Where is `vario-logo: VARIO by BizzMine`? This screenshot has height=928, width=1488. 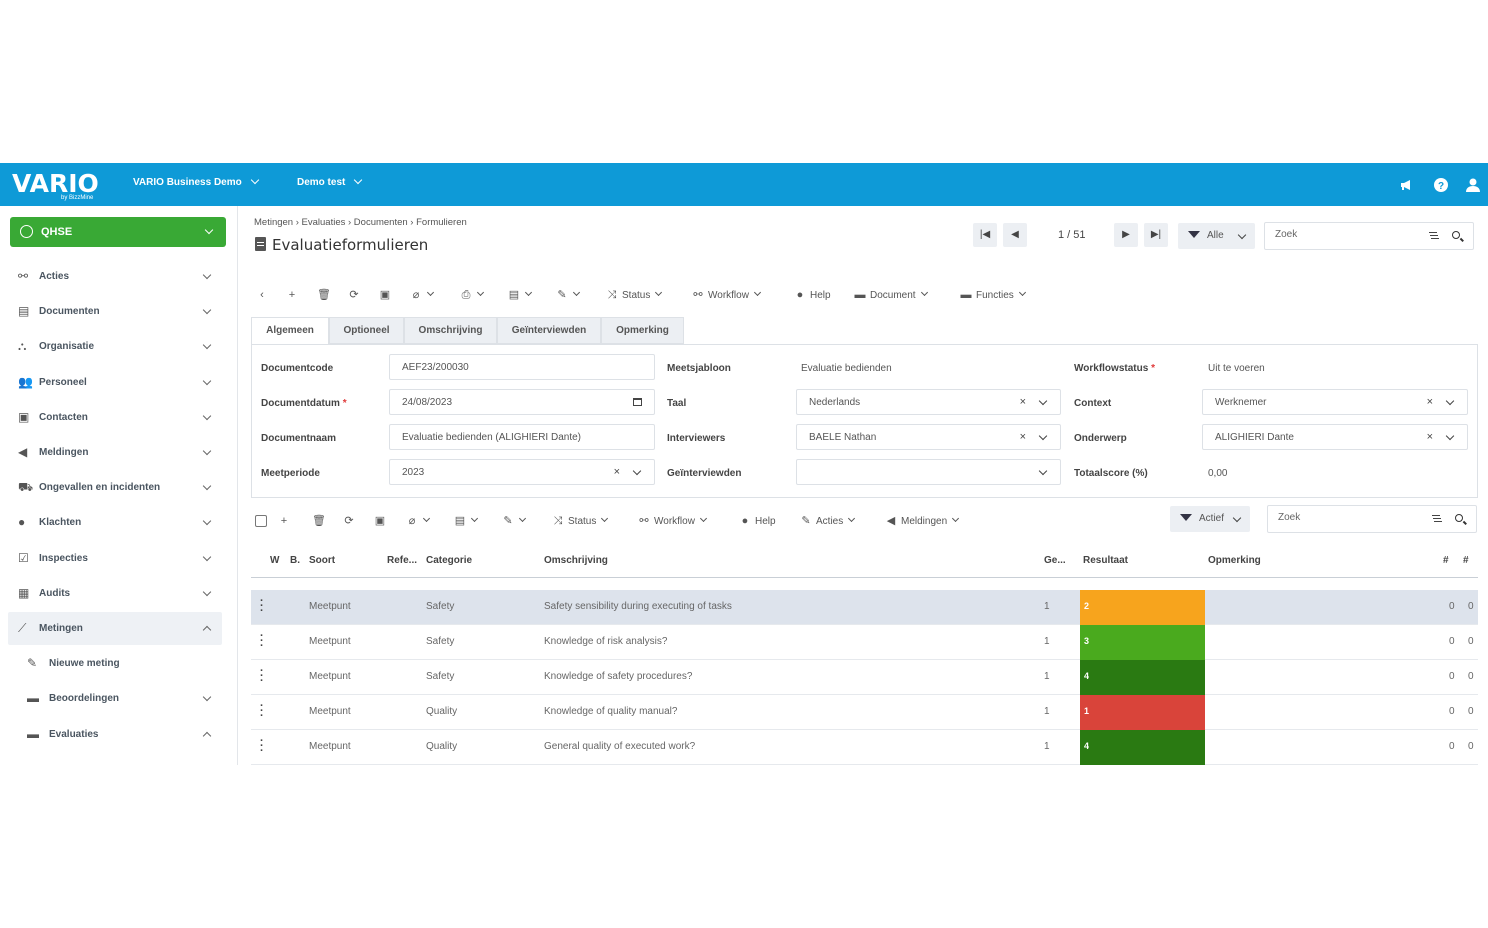
vario-logo: VARIO by BizzMine is located at coordinates (57, 185).